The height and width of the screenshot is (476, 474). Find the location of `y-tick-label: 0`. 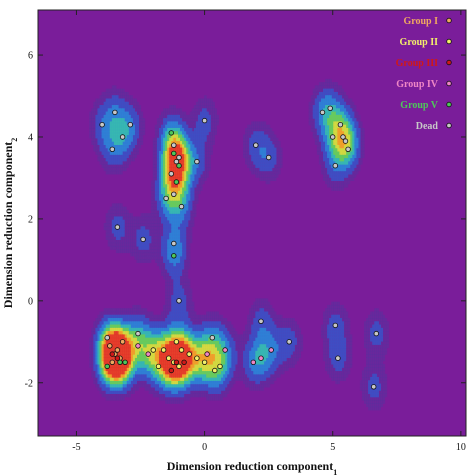

y-tick-label: 0 is located at coordinates (30, 301).